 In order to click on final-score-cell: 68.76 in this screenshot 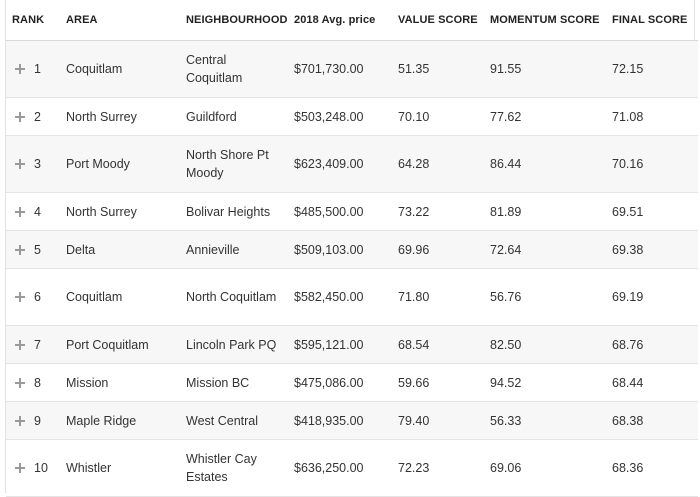, I will do `click(652, 344)`.